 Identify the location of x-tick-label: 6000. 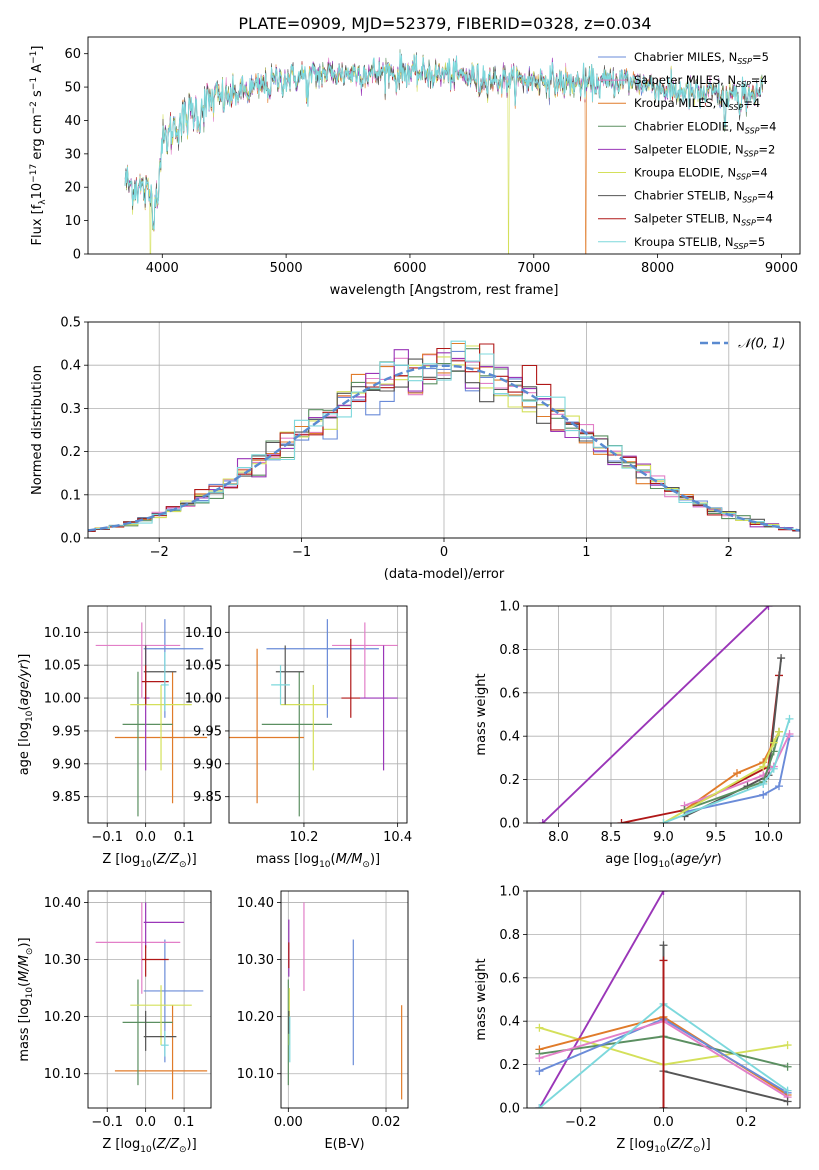
(409, 268).